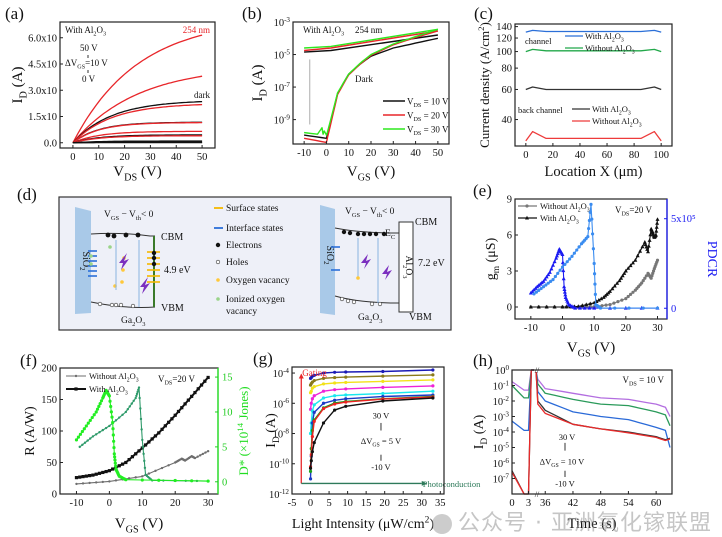 This screenshot has height=537, width=722. Describe the element at coordinates (137, 85) in the screenshot. I see `plot-frame-a` at that location.